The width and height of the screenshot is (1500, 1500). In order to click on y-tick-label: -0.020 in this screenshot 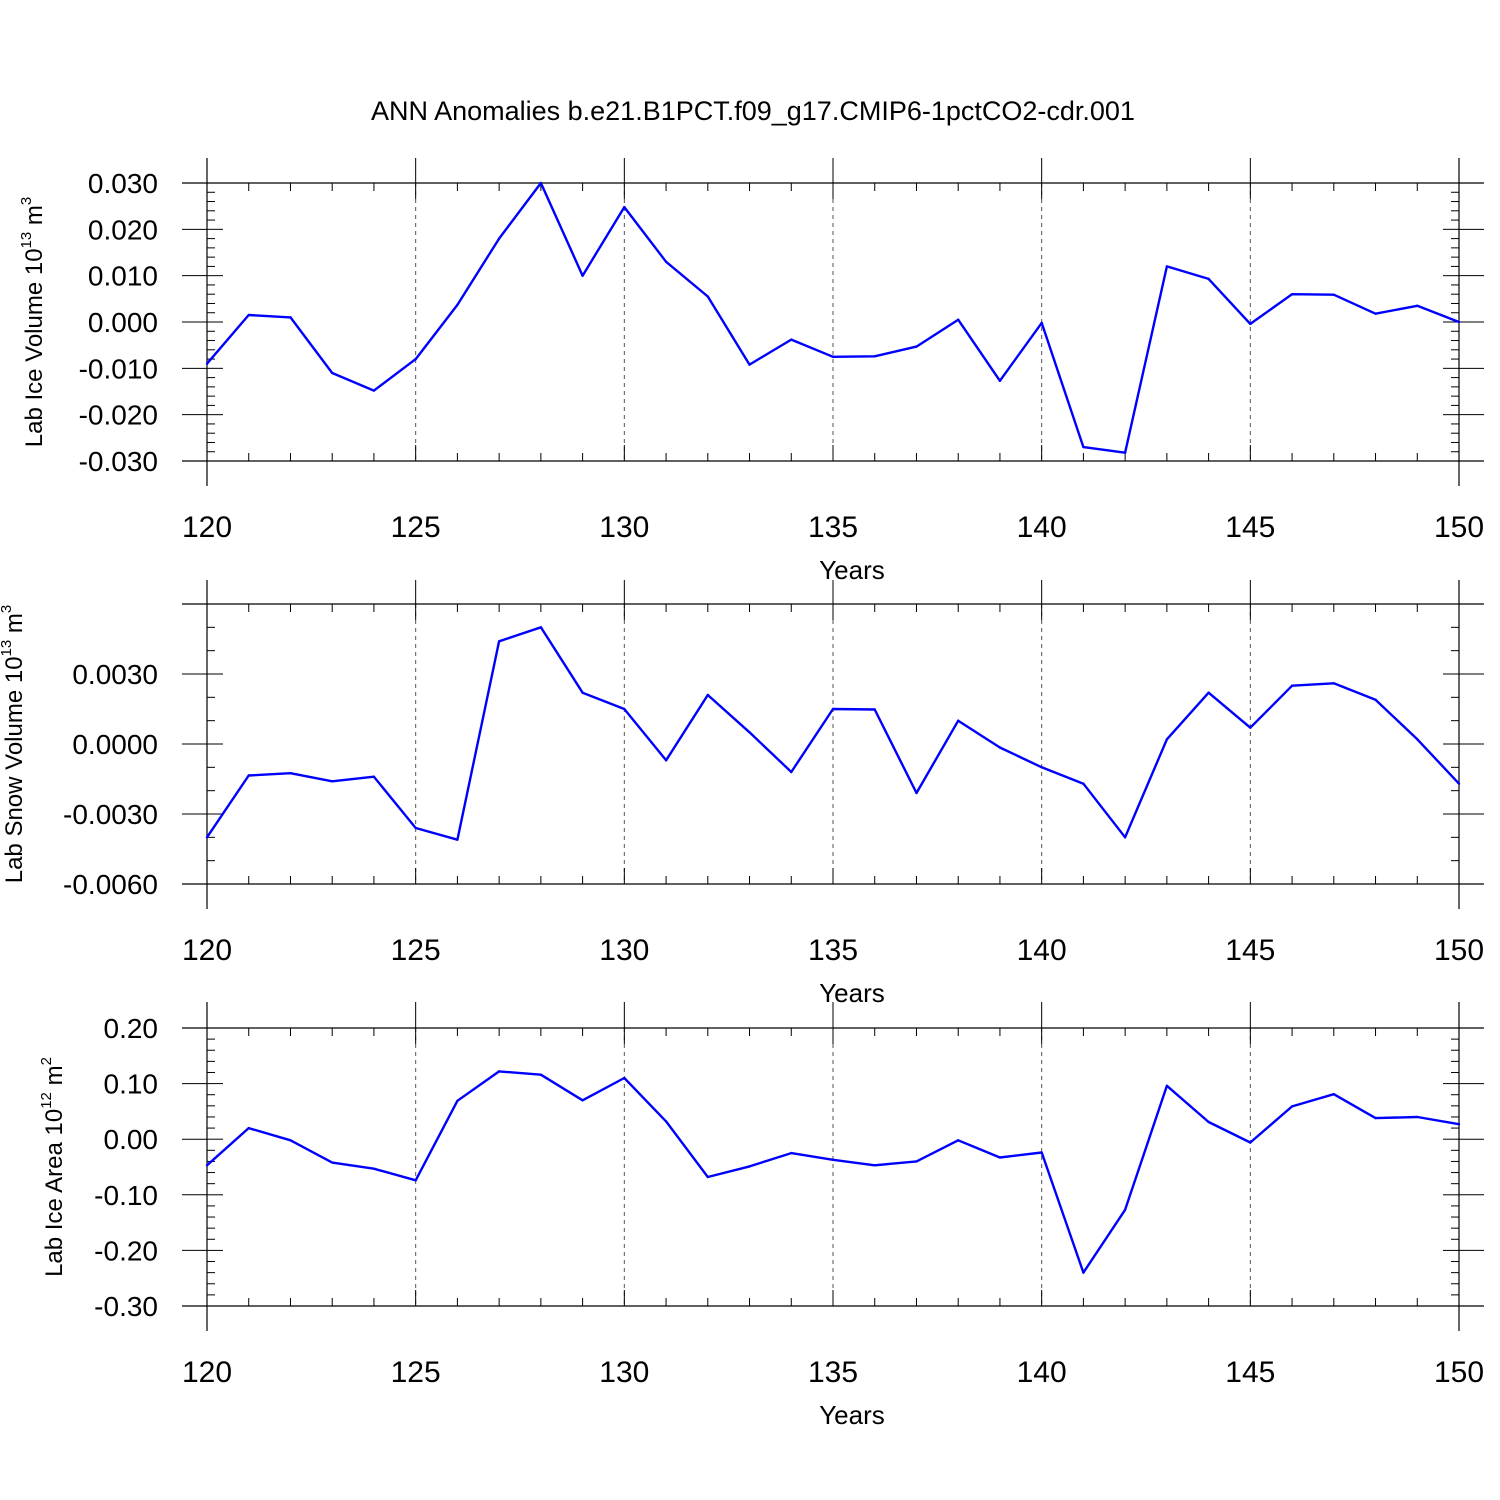, I will do `click(118, 415)`.